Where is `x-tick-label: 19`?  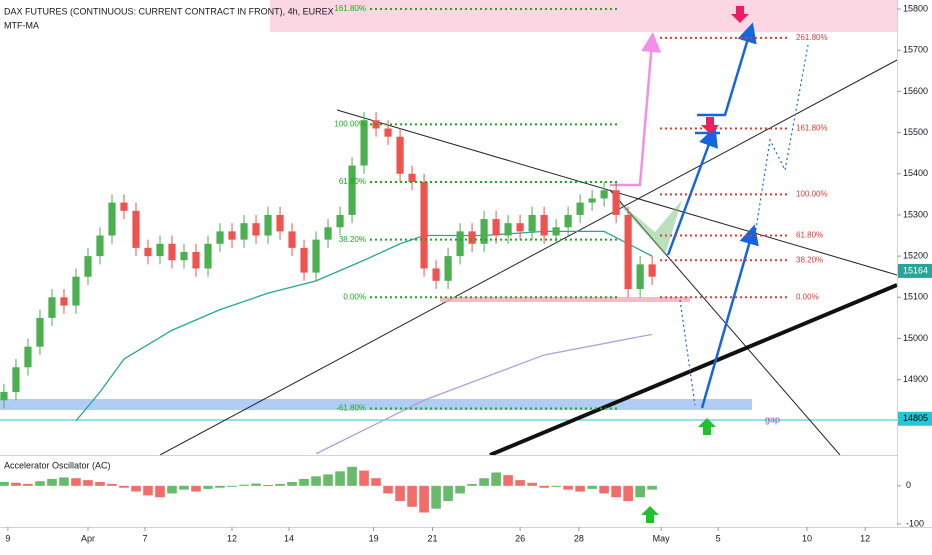 x-tick-label: 19 is located at coordinates (374, 538).